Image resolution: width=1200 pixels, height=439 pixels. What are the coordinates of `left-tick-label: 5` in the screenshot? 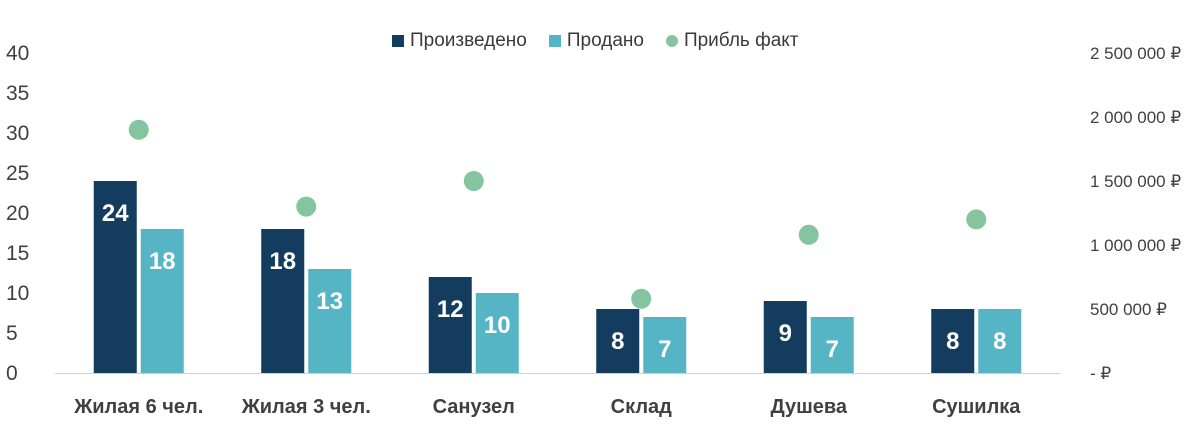 It's located at (12, 333).